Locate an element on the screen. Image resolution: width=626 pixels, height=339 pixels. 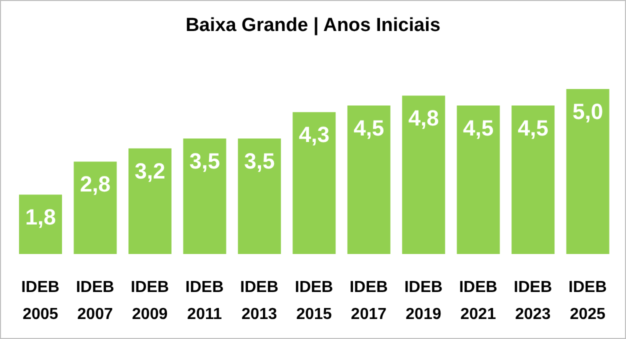
data-label: 2,8 is located at coordinates (95, 184).